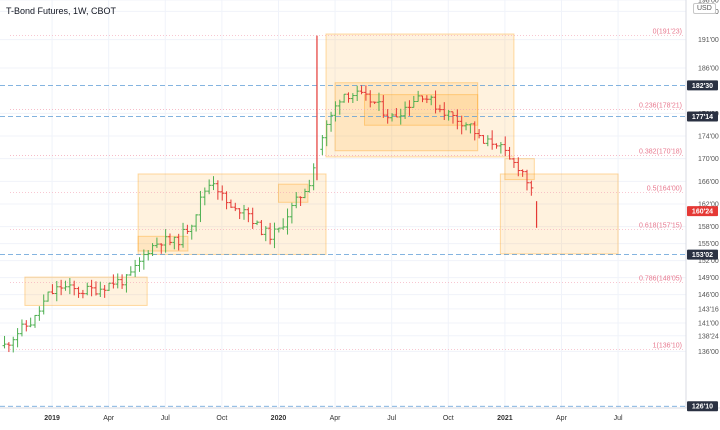 This screenshot has width=720, height=430. I want to click on x-tick-label: 2019, so click(52, 418).